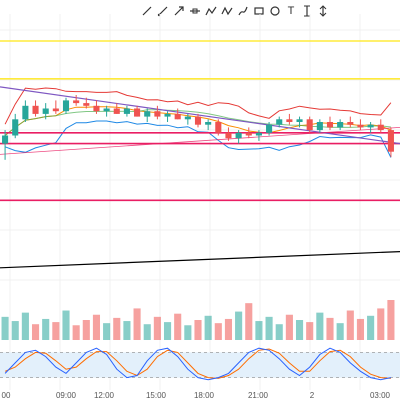 The height and width of the screenshot is (400, 400). What do you see at coordinates (156, 395) in the screenshot?
I see `x-tick-label: 15:00` at bounding box center [156, 395].